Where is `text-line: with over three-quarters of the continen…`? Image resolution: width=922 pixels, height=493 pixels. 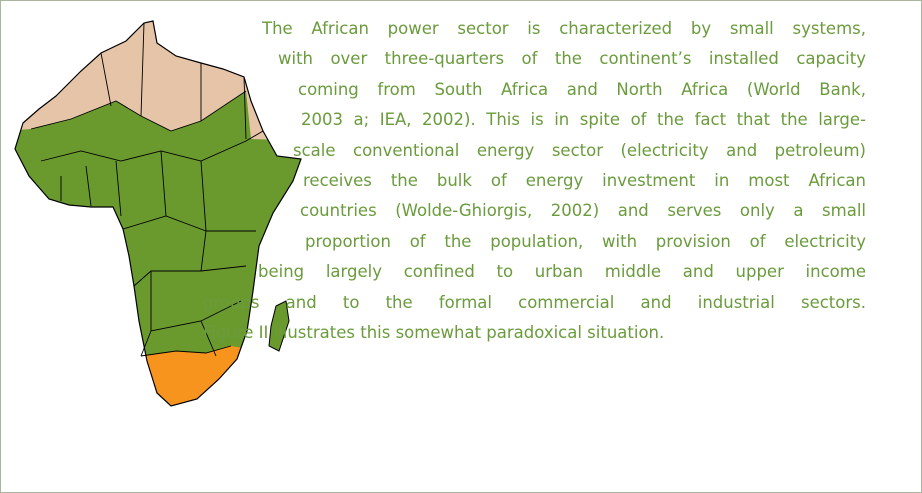 text-line: with over three-quarters of the continen… is located at coordinates (572, 59).